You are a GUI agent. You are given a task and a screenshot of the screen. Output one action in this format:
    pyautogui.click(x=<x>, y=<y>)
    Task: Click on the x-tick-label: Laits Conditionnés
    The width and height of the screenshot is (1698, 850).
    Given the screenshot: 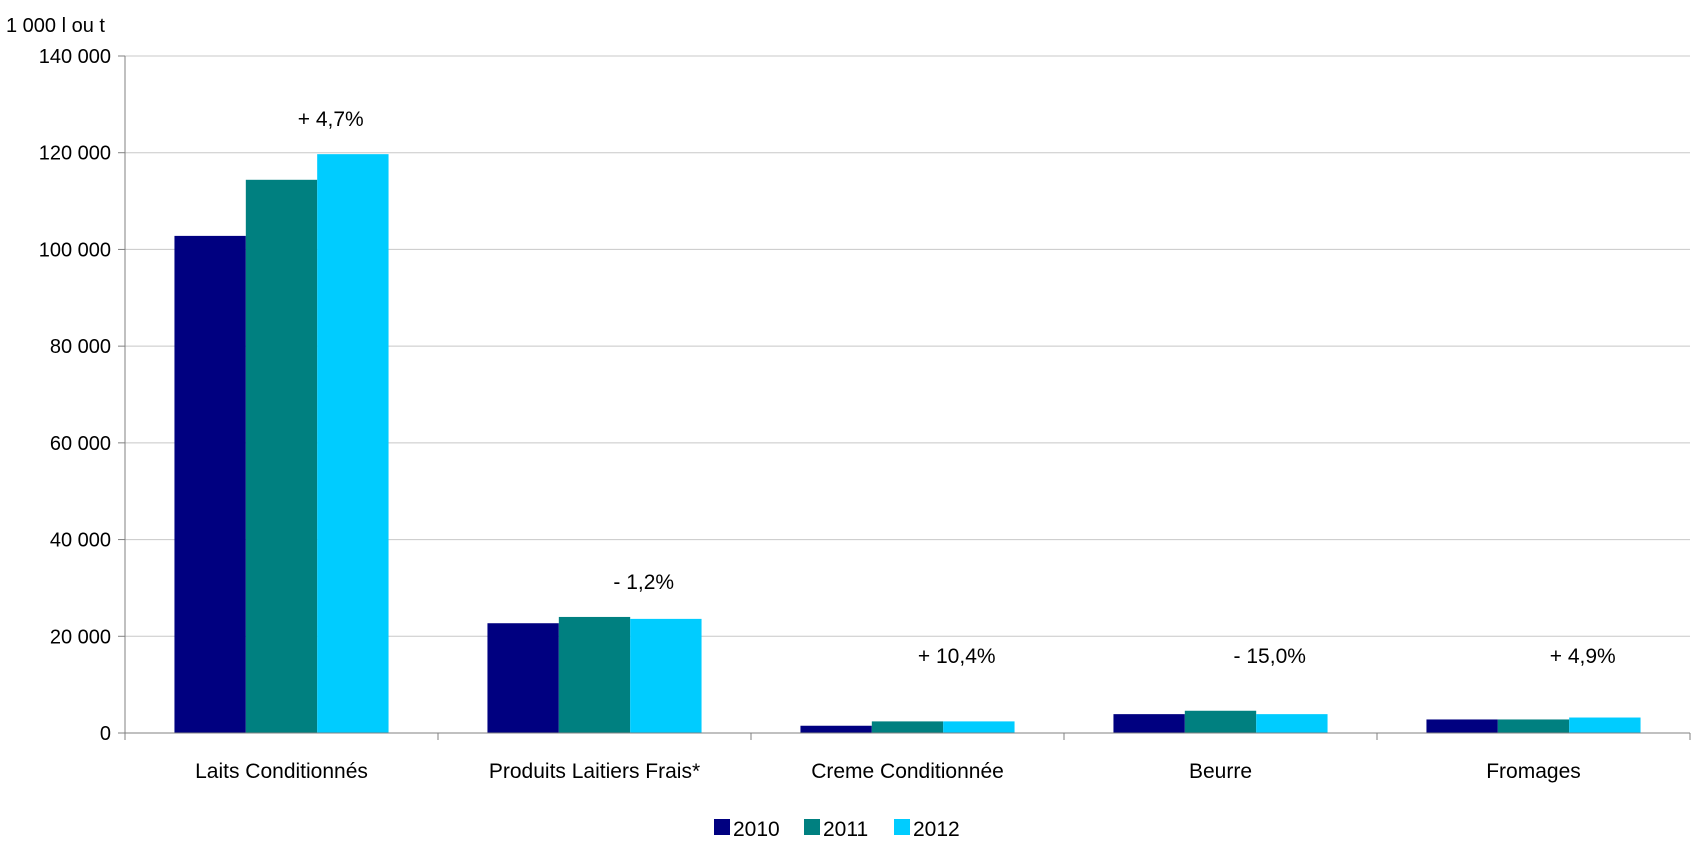 What is the action you would take?
    pyautogui.click(x=281, y=771)
    